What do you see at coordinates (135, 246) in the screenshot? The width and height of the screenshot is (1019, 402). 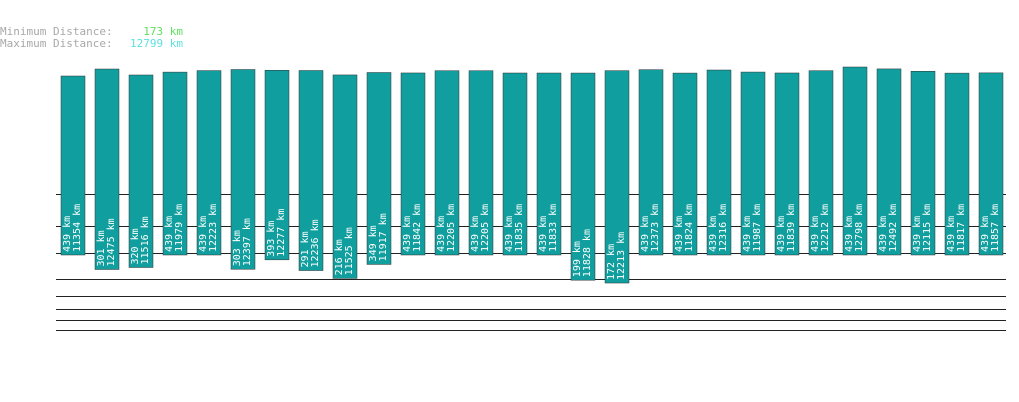 I see `min-label: 320 km` at bounding box center [135, 246].